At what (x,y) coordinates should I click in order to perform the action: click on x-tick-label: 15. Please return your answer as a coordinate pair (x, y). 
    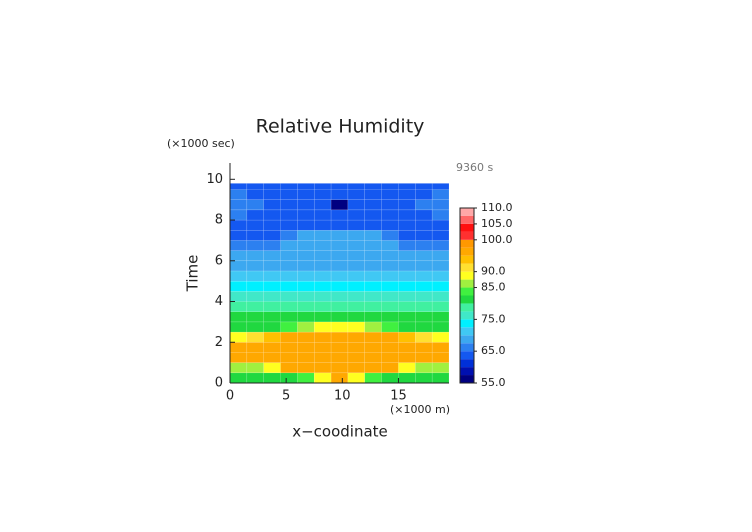
    Looking at the image, I should click on (398, 396).